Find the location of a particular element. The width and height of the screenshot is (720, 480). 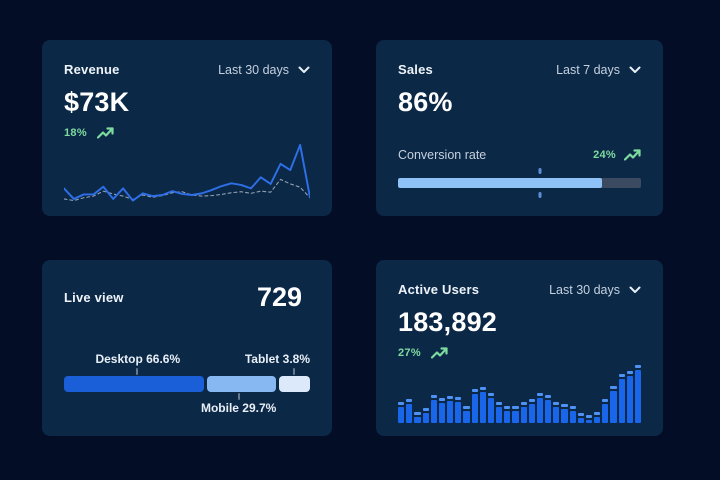

device-stacked-bar is located at coordinates (187, 384).